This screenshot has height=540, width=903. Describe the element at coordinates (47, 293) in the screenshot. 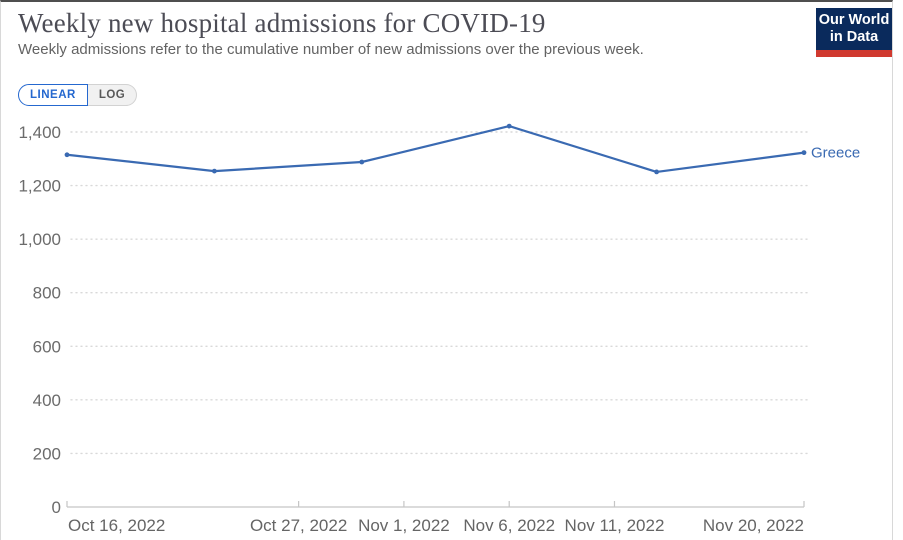

I see `y-axis-tick-label: 800` at that location.